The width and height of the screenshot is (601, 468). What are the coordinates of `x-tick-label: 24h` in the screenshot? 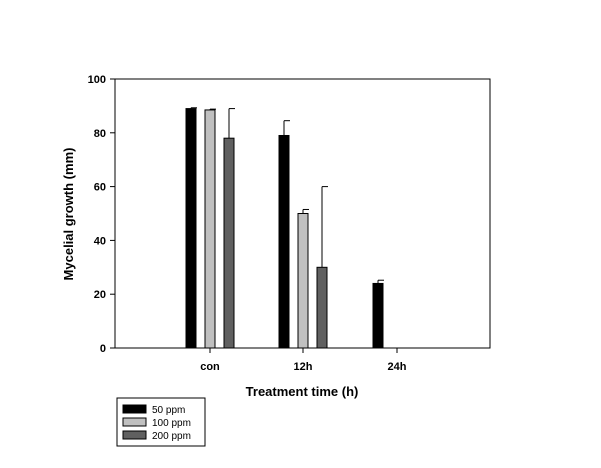 It's located at (397, 367).